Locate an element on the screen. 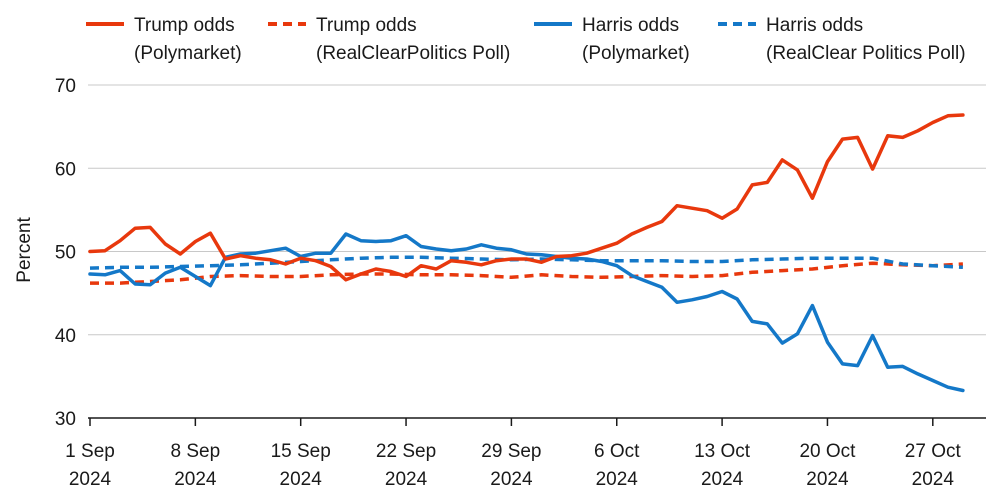  y-tick-label: 30 is located at coordinates (65, 419).